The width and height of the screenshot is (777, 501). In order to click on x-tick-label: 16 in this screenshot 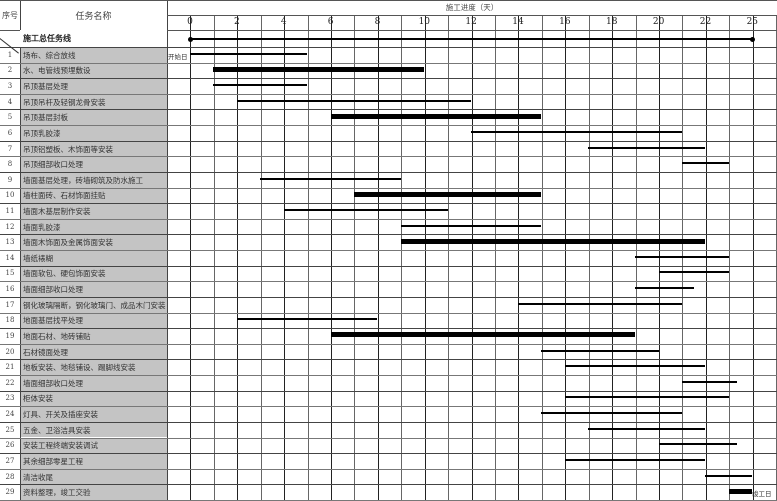, I will do `click(565, 22)`.